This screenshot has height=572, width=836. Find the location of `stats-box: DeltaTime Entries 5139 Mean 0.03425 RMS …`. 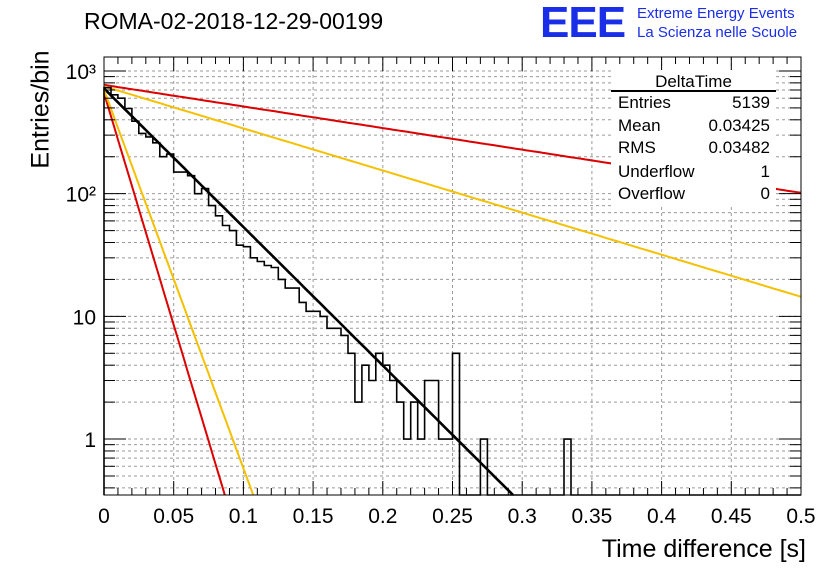

stats-box: DeltaTime Entries 5139 Mean 0.03425 RMS … is located at coordinates (693, 138).